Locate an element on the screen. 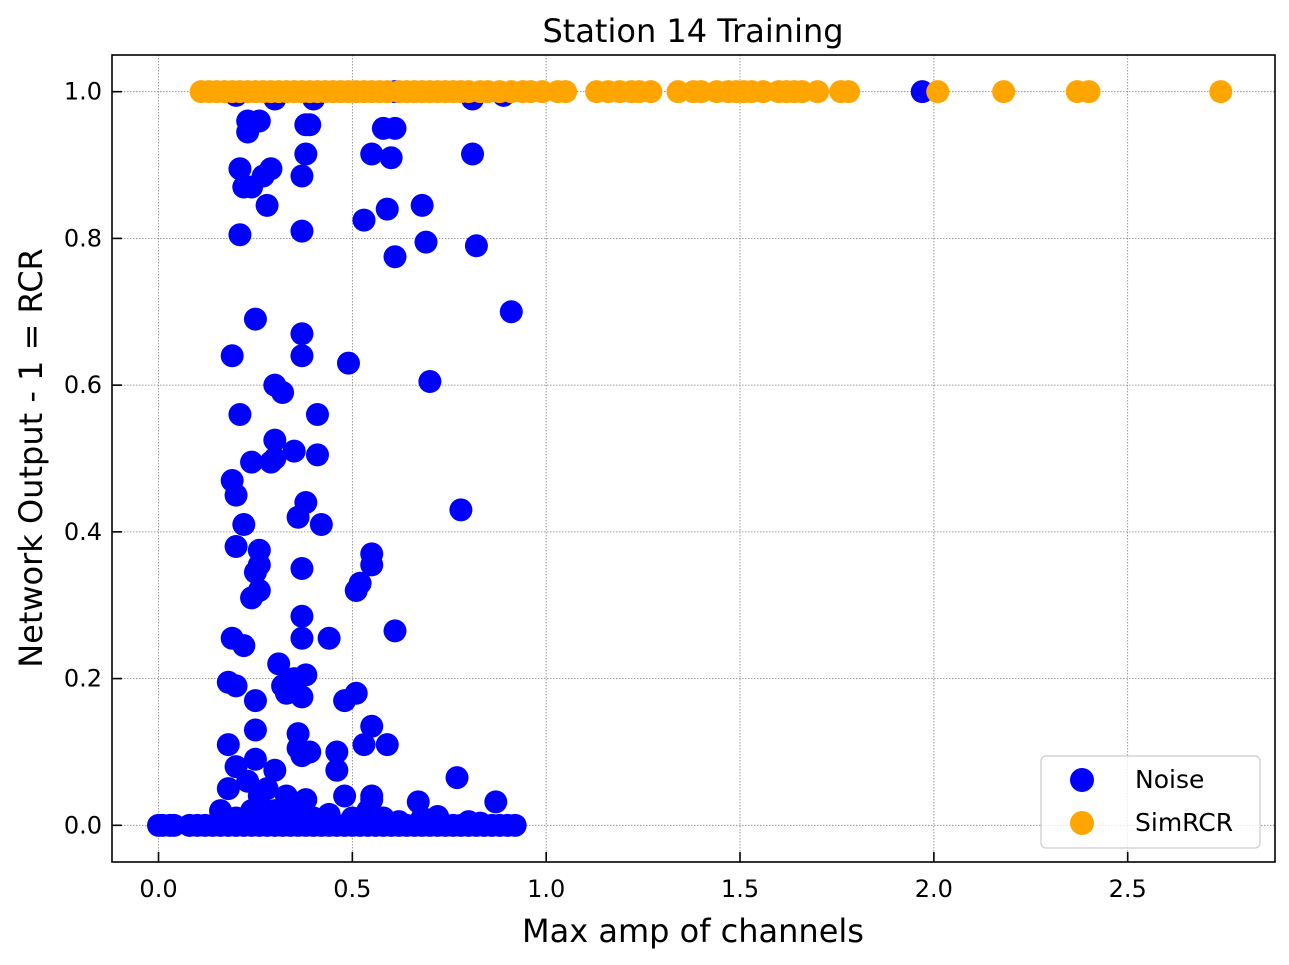 The image size is (1289, 965). y-tick-label: 0.8 is located at coordinates (83, 238).